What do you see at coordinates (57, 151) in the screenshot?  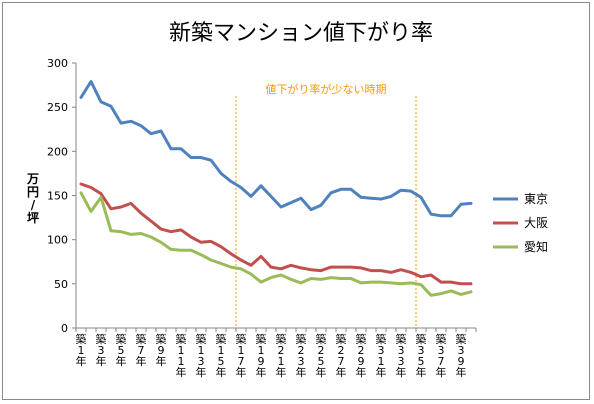 I see `y-tick-label: 200` at bounding box center [57, 151].